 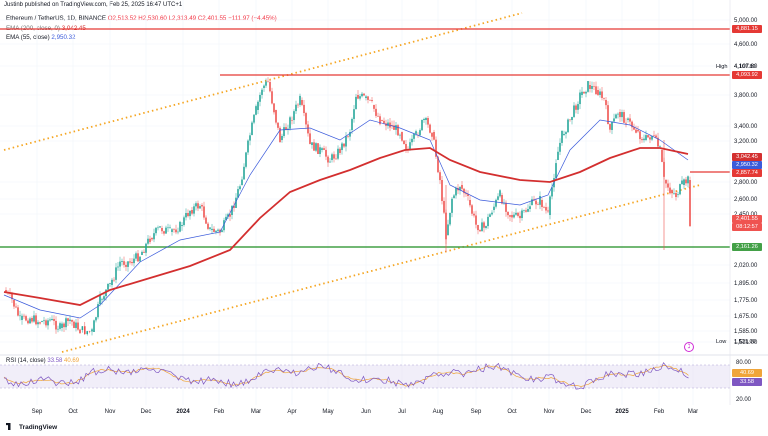 What do you see at coordinates (689, 347) in the screenshot?
I see `tradingview-logo-icon: ℷ` at bounding box center [689, 347].